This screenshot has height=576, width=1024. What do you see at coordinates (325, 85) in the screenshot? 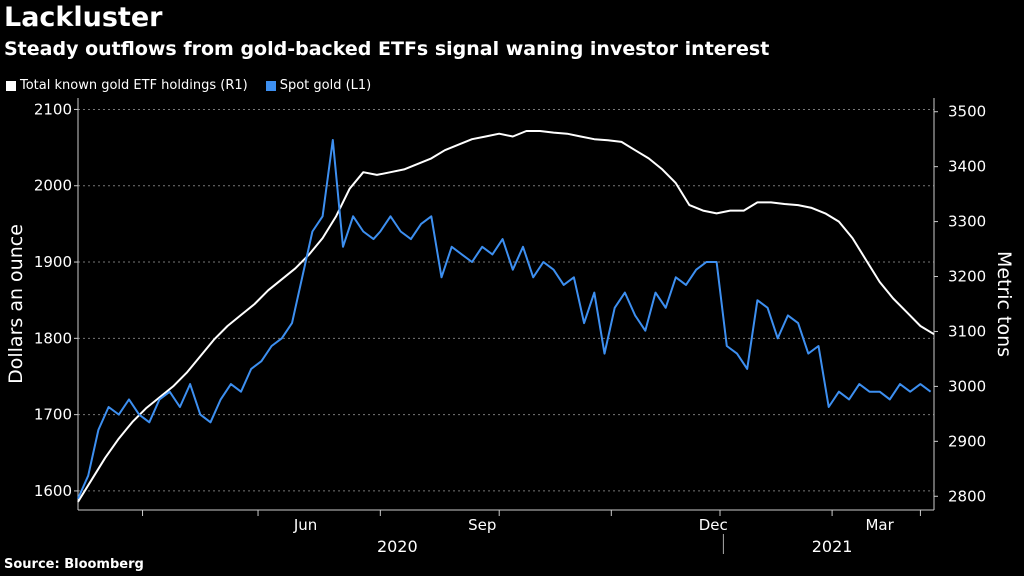
I see `legend-label-spot: Spot gold (L1)` at bounding box center [325, 85].